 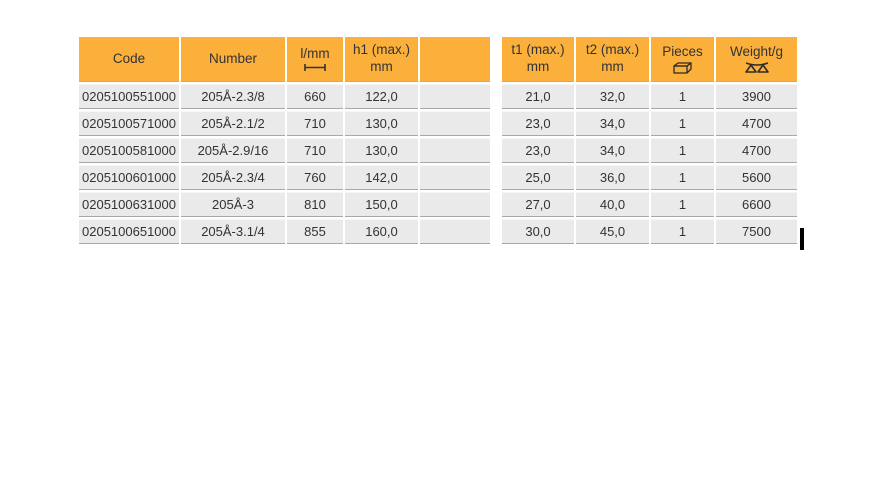 I want to click on cell-h1: 122,0, so click(x=381, y=96).